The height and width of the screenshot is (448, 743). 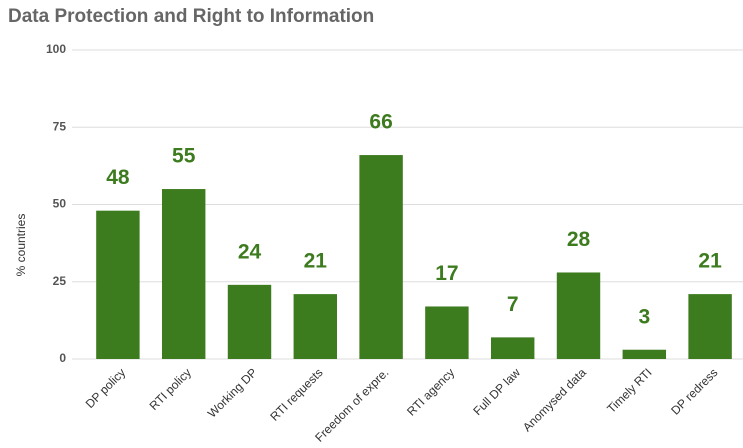 What do you see at coordinates (629, 390) in the screenshot?
I see `x-tick-label: Timely RTI` at bounding box center [629, 390].